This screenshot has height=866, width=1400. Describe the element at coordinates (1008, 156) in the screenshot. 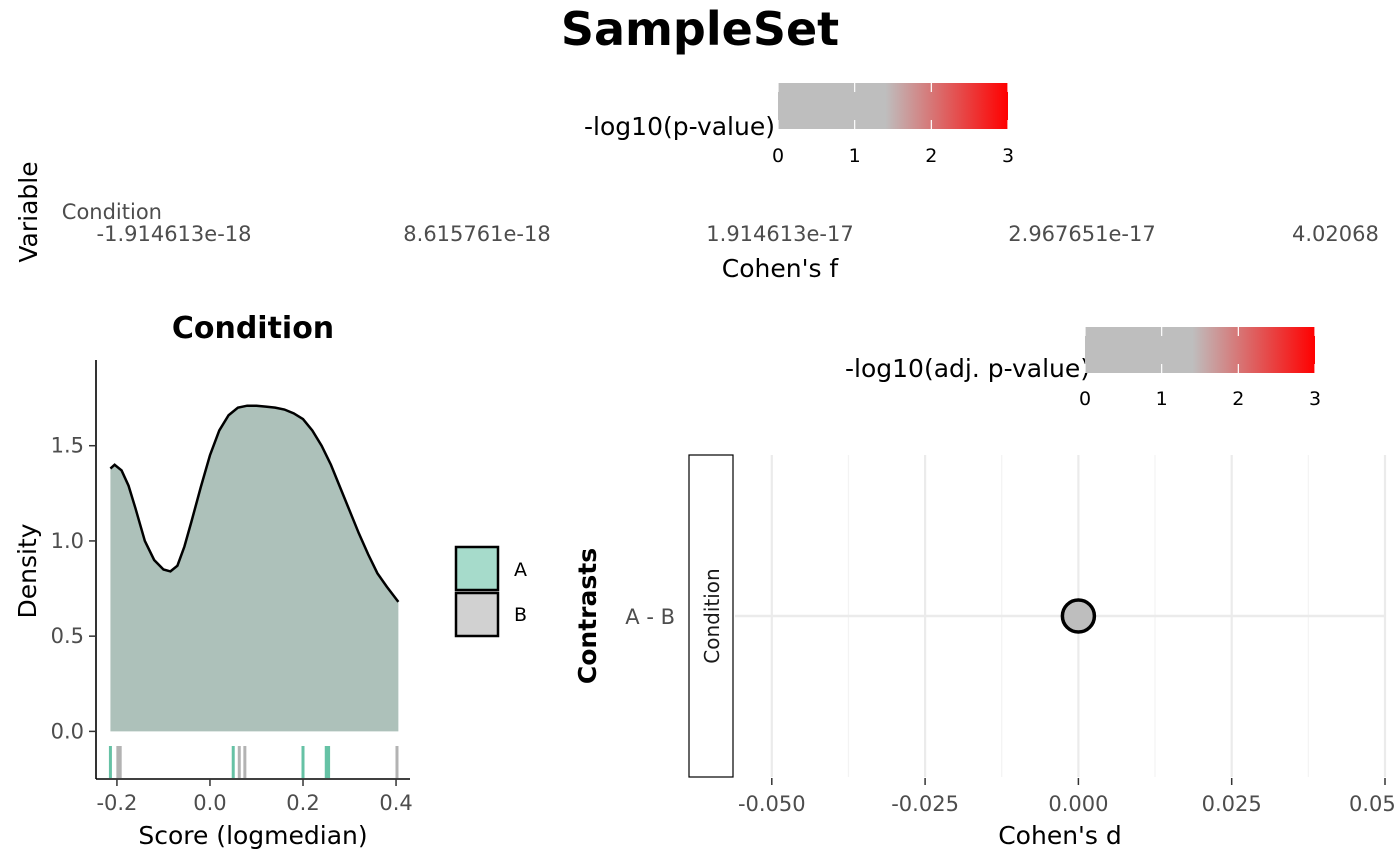

I see `pvalue-colorbar-tick-label: 3` at that location.